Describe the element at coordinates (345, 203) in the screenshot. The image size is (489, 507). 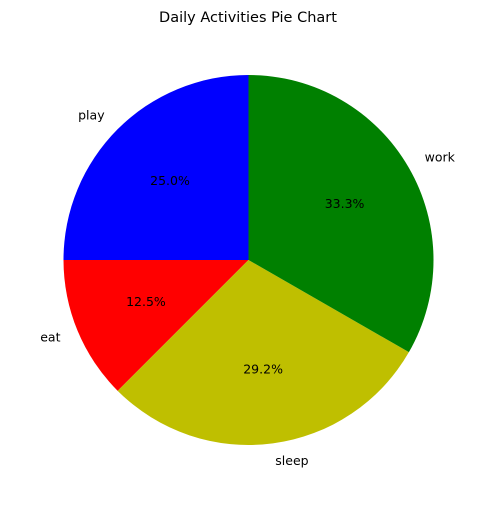
I see `slice-pct-label-work: 33.3%` at that location.